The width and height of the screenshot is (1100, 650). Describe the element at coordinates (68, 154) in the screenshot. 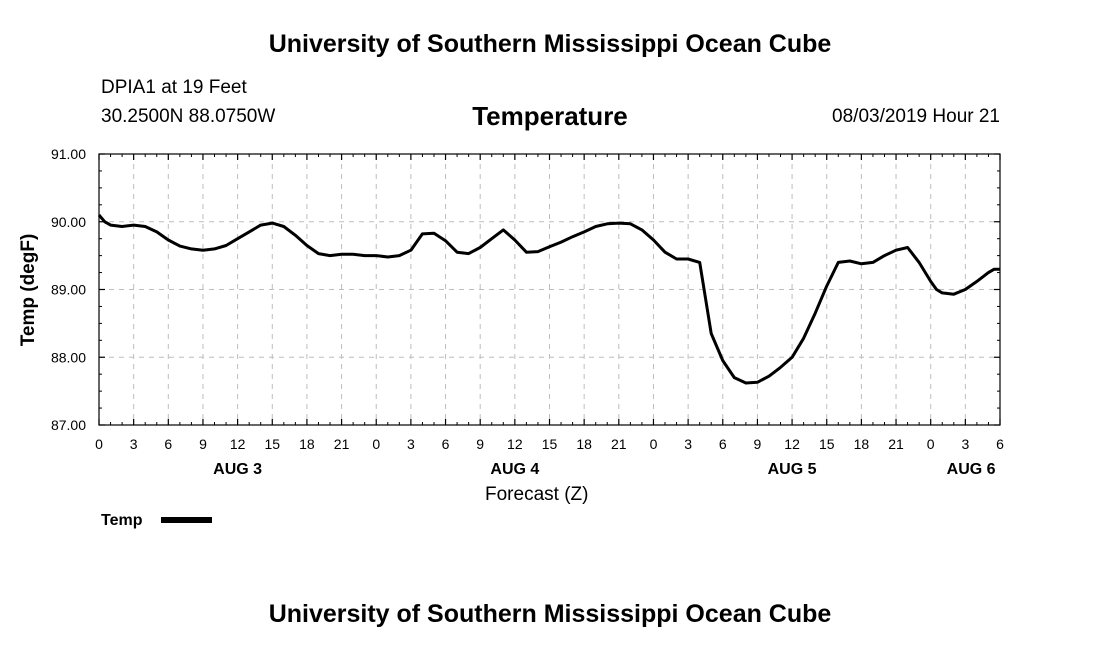

I see `y-tick-label: 91.00` at that location.